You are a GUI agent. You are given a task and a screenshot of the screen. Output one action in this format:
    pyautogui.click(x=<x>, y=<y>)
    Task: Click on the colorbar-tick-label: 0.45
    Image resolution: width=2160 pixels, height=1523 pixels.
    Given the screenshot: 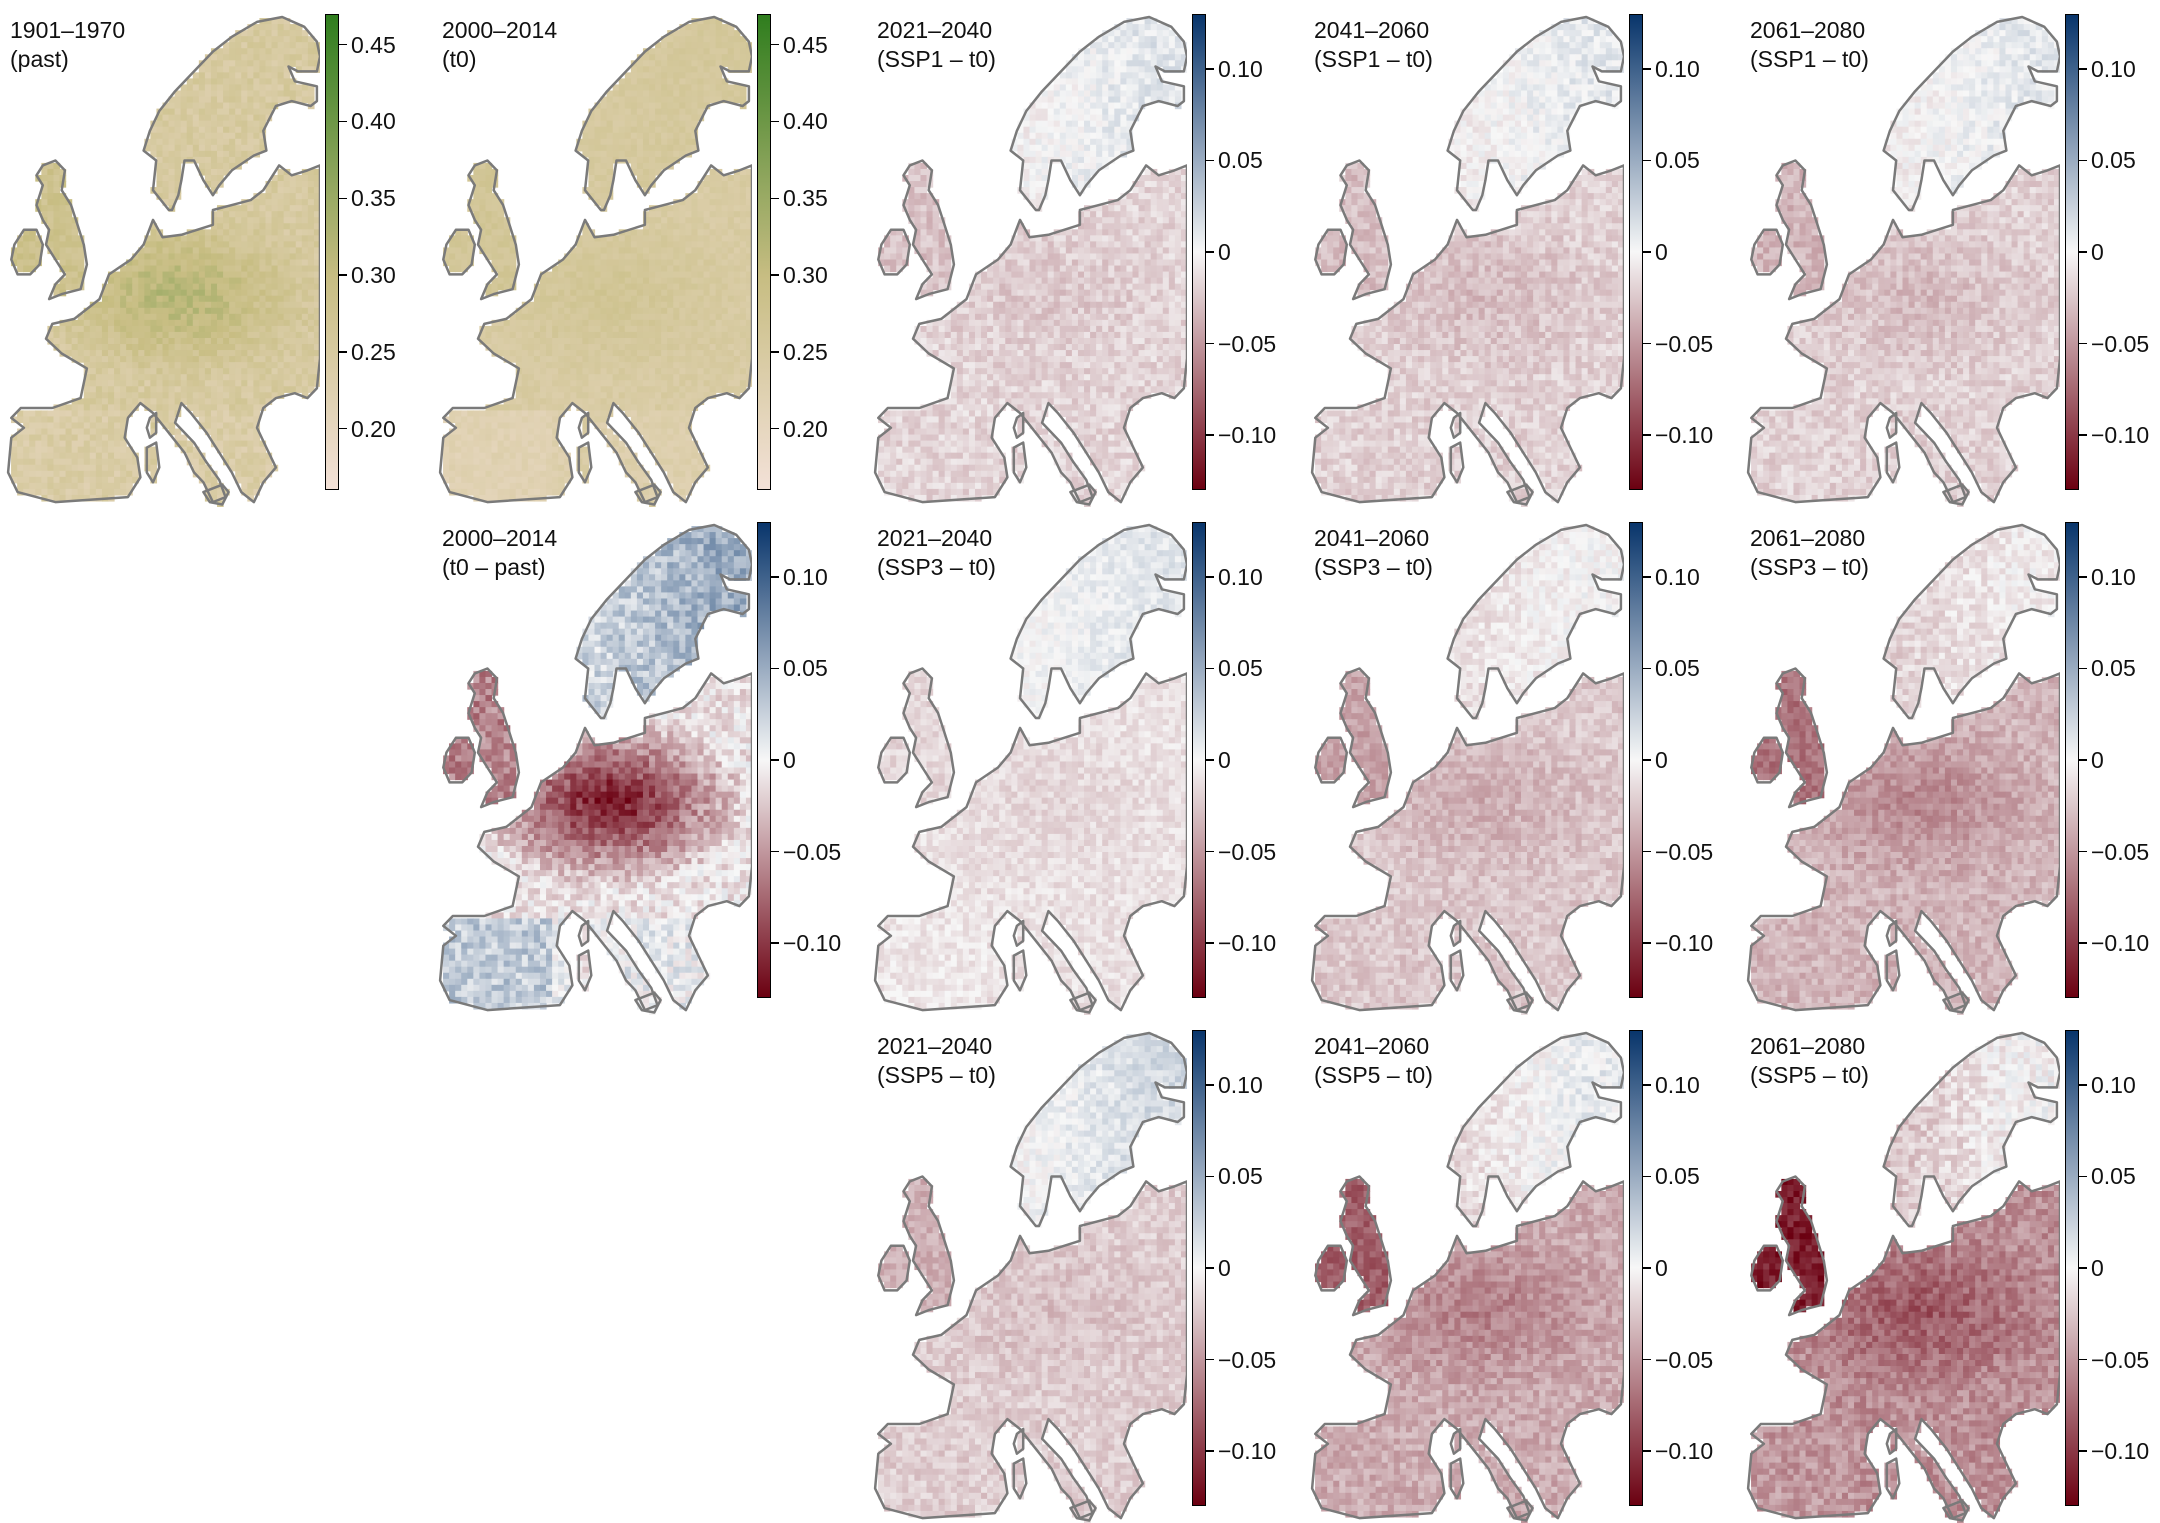 What is the action you would take?
    pyautogui.click(x=805, y=45)
    